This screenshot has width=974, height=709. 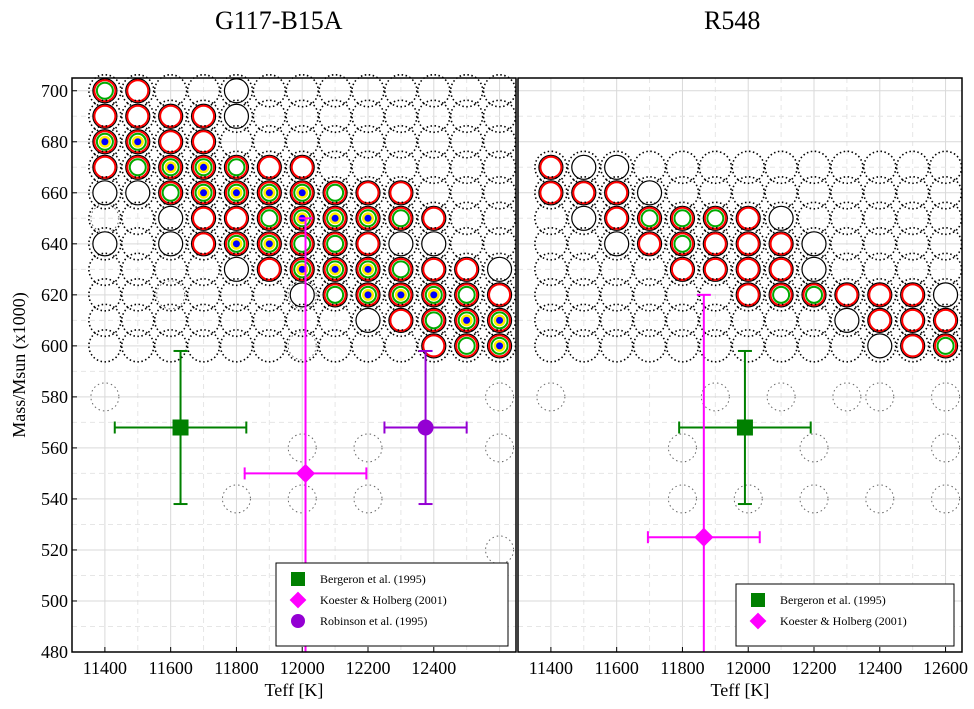 I want to click on marker-square, so click(x=180, y=427).